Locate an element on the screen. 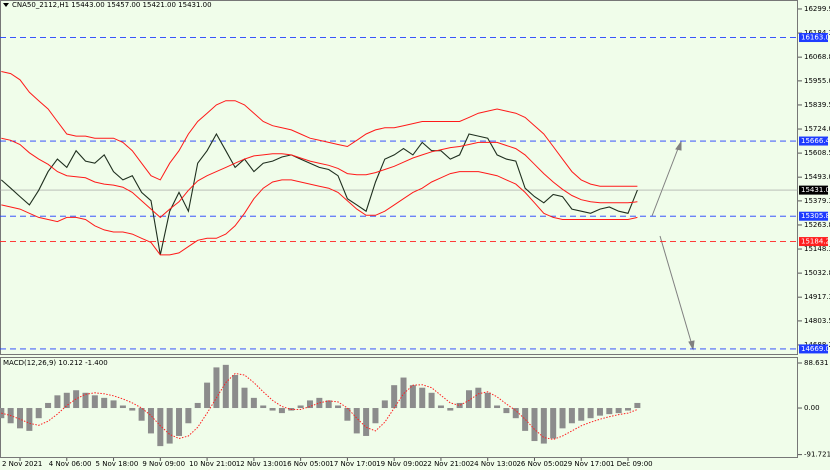  y-tick-label: 15263.80 is located at coordinates (817, 225).